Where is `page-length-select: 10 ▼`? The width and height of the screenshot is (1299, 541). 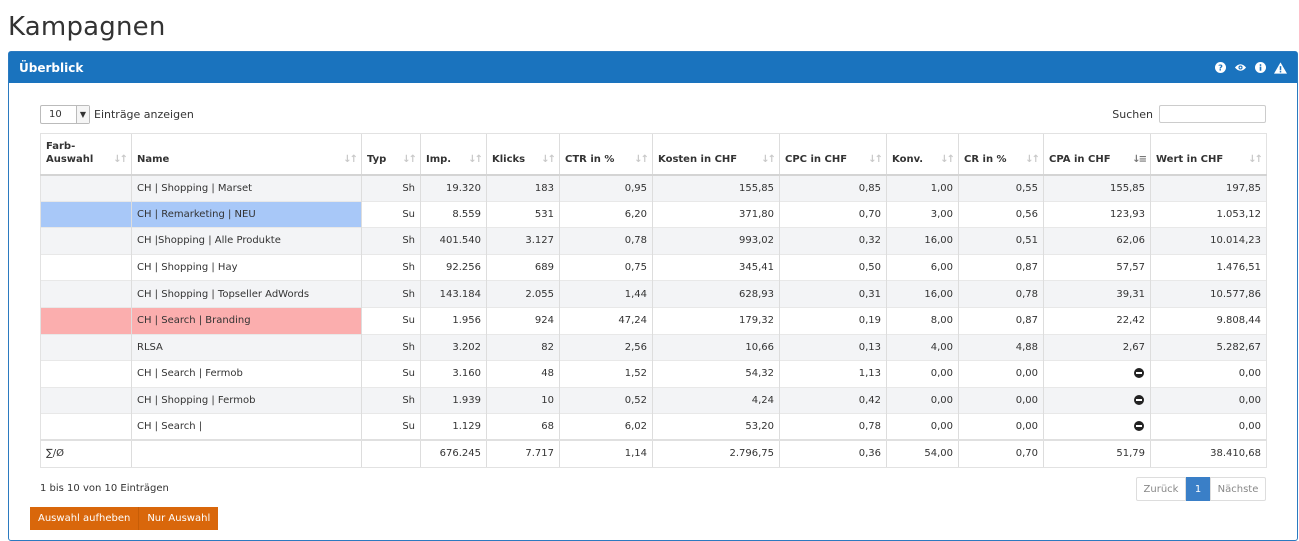 page-length-select: 10 ▼ is located at coordinates (65, 114).